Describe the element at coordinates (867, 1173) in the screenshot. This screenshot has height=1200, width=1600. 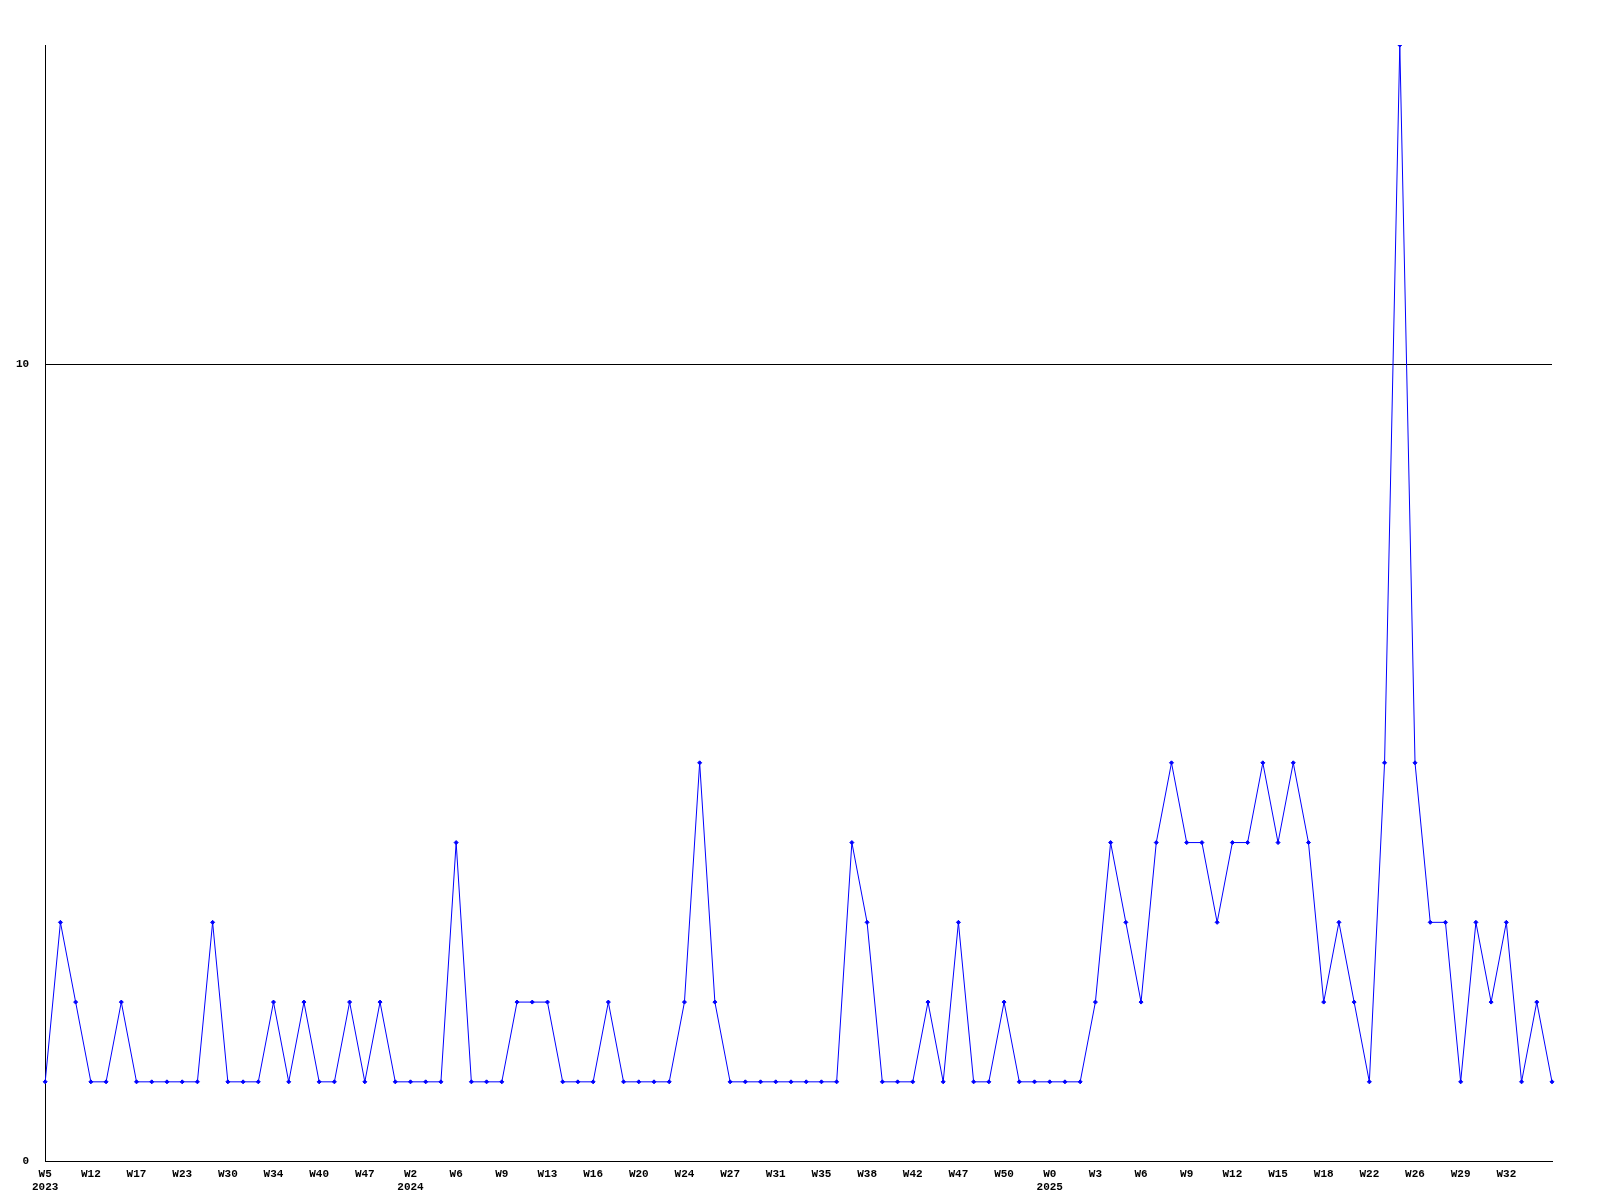
I see `x-tick-label: W38` at that location.